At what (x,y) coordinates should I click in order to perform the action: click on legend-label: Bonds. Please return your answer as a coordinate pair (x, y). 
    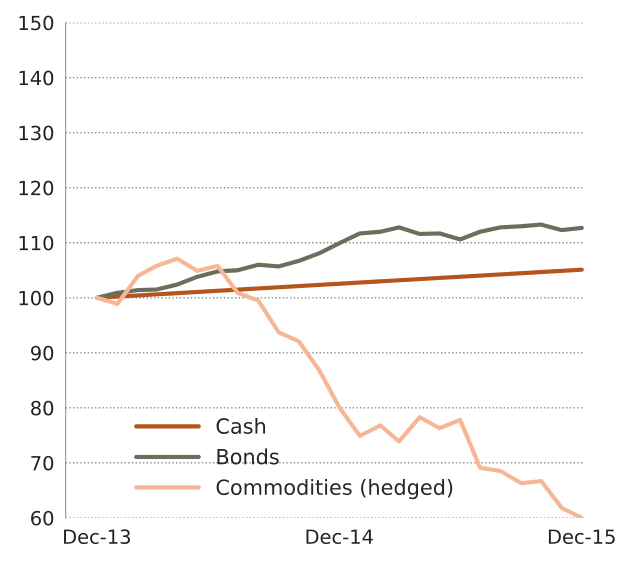
    Looking at the image, I should click on (248, 456).